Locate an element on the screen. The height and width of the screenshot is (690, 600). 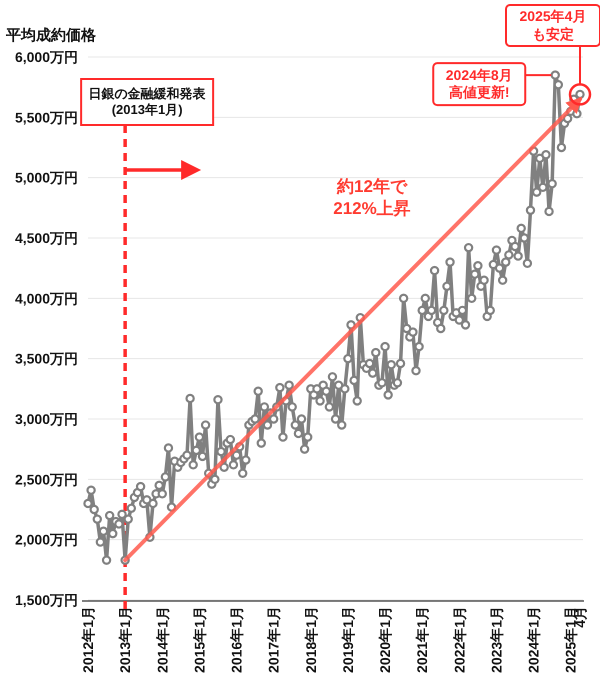
ref-line-label: 日銀の金融緩和発表(2013年1月) is located at coordinates (147, 102).